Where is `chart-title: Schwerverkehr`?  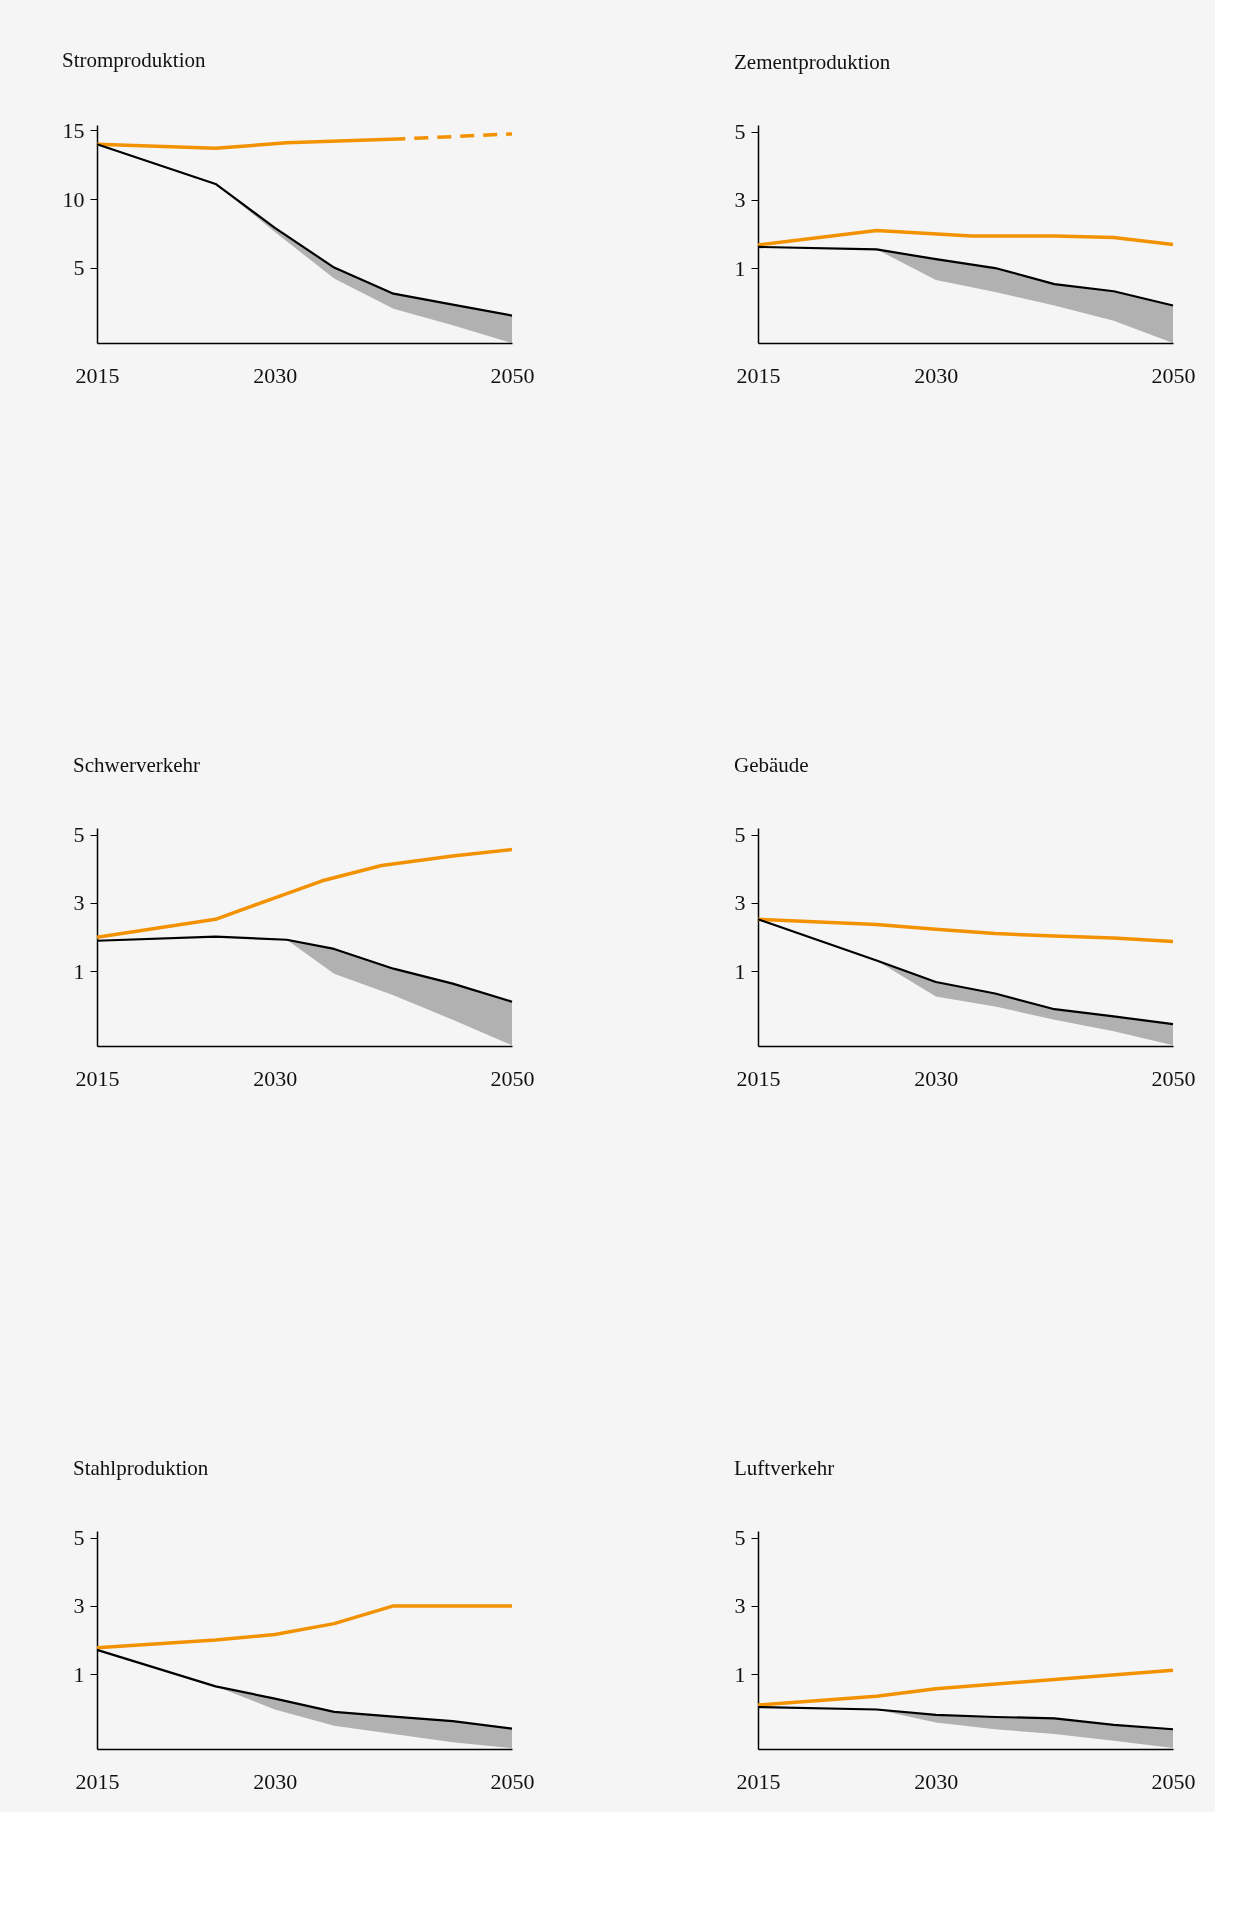 chart-title: Schwerverkehr is located at coordinates (137, 764).